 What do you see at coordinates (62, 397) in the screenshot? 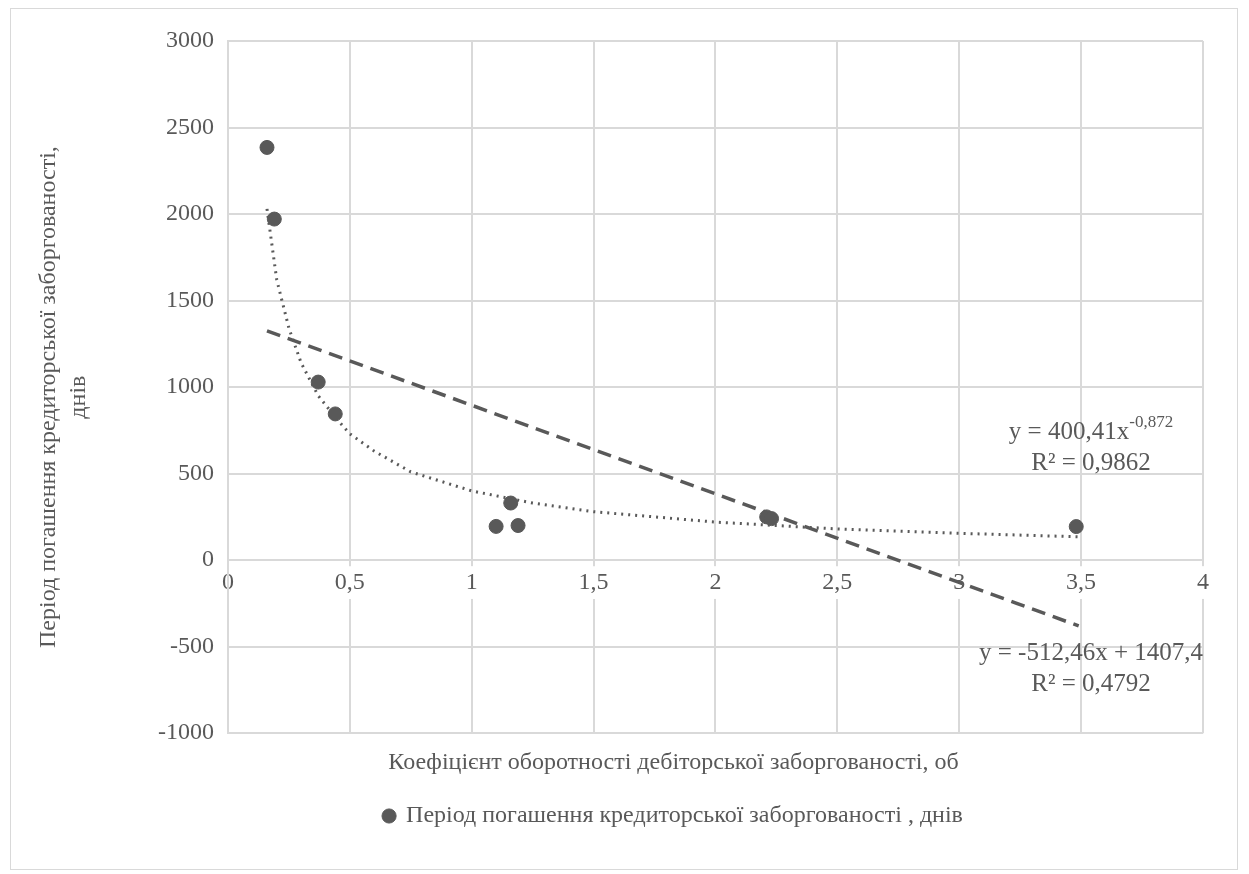
I see `y-axis-title: Період погашення кредиторської заборгованості, днів` at bounding box center [62, 397].